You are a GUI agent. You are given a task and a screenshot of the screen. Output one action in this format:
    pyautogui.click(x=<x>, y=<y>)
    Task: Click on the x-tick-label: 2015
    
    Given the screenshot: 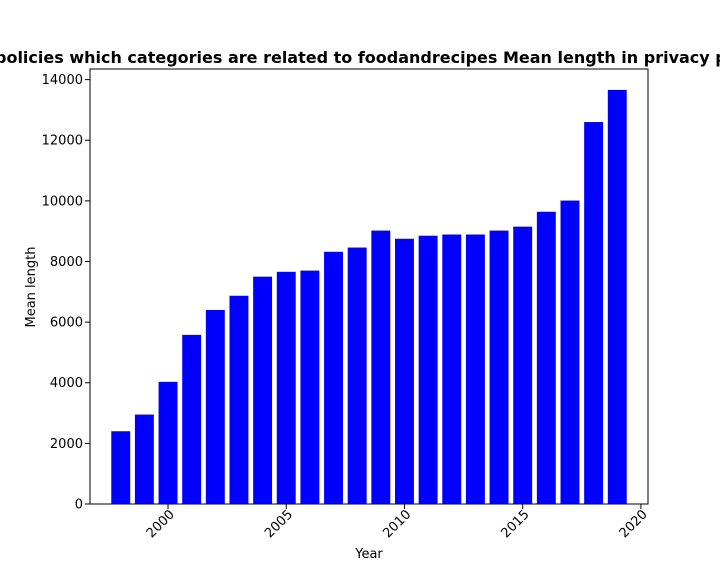 What is the action you would take?
    pyautogui.click(x=516, y=524)
    